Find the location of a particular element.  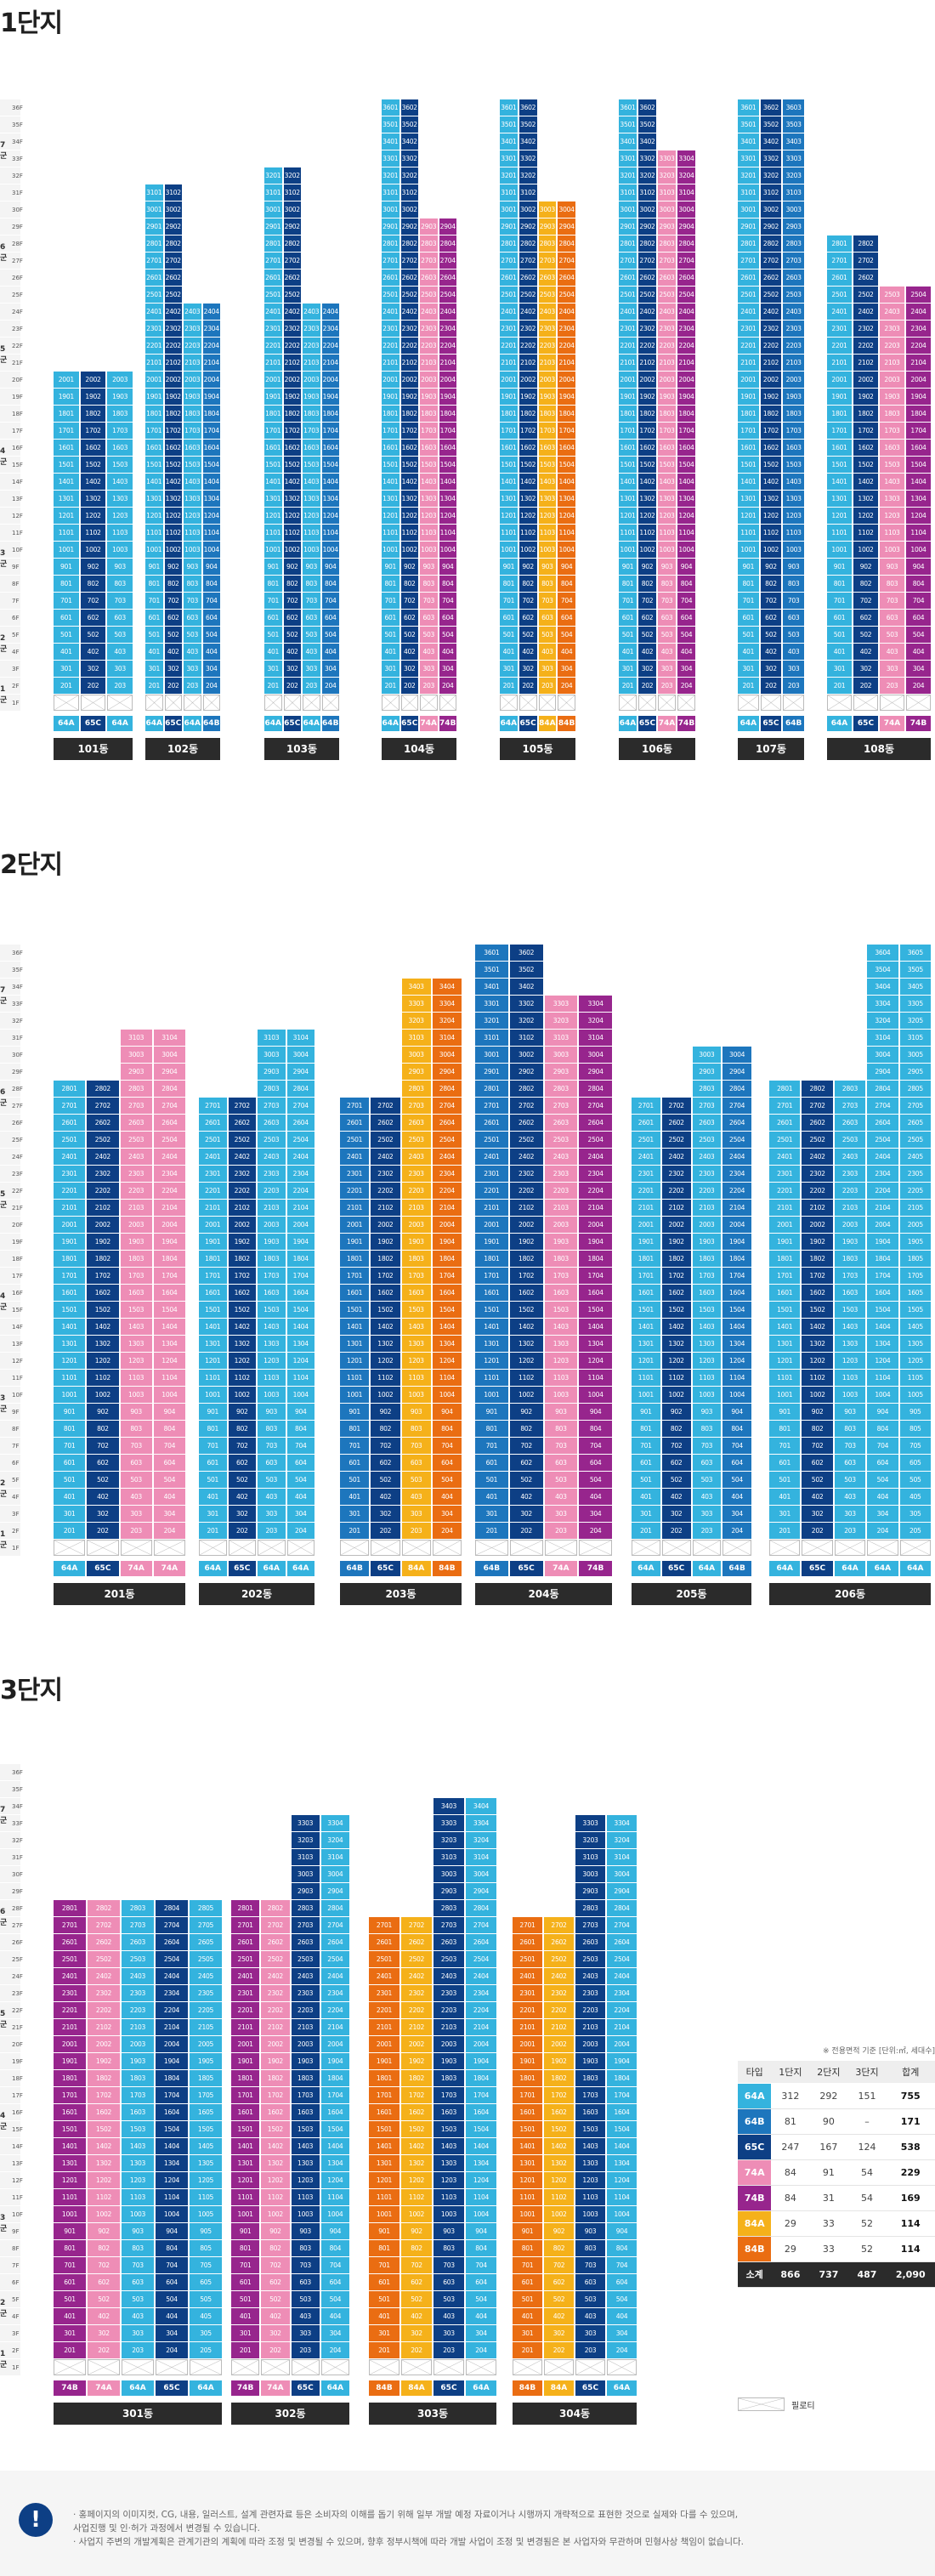

unit-cell: 3405 is located at coordinates (915, 987).